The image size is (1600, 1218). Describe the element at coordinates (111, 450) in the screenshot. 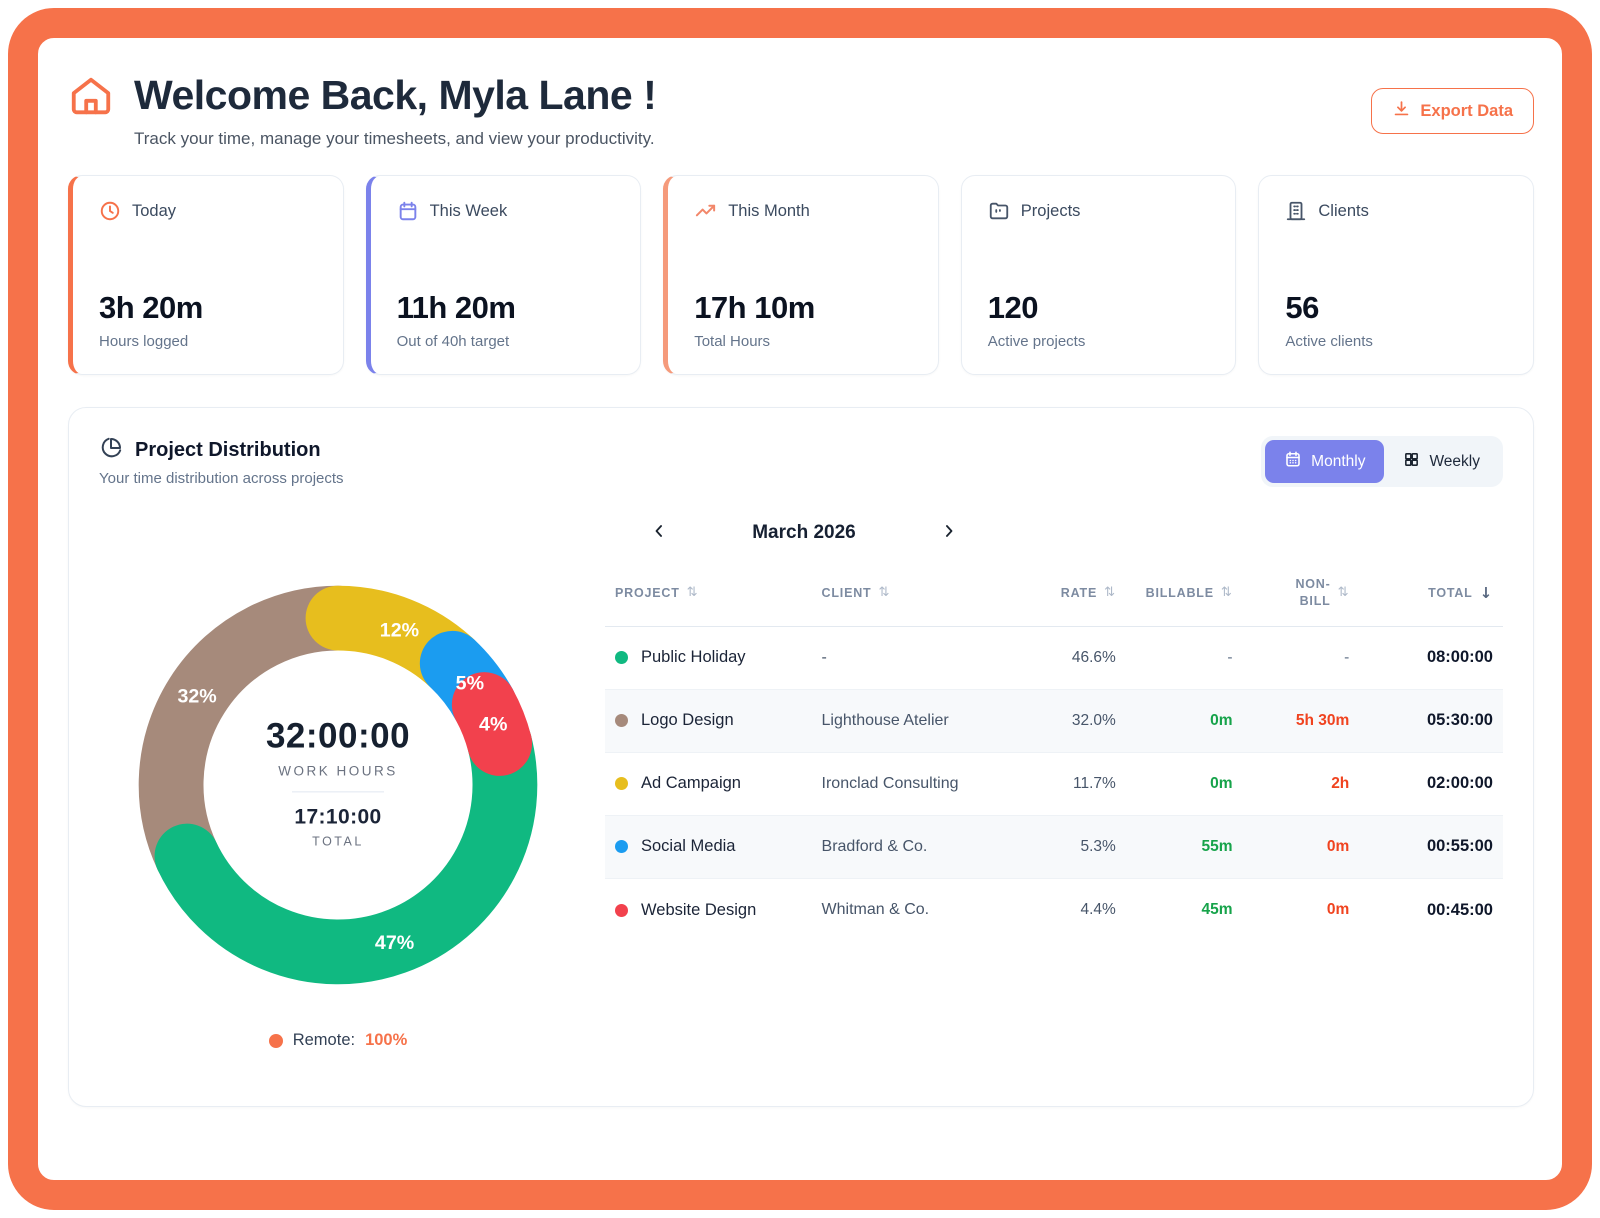

I see `pie-chart-icon` at that location.